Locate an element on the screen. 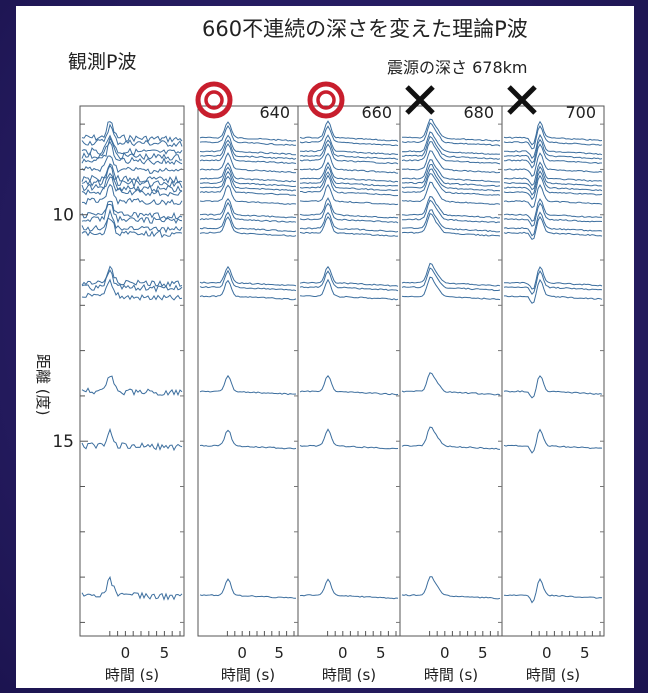 Image resolution: width=648 pixels, height=693 pixels. y-tick-label: 10 is located at coordinates (63, 216).